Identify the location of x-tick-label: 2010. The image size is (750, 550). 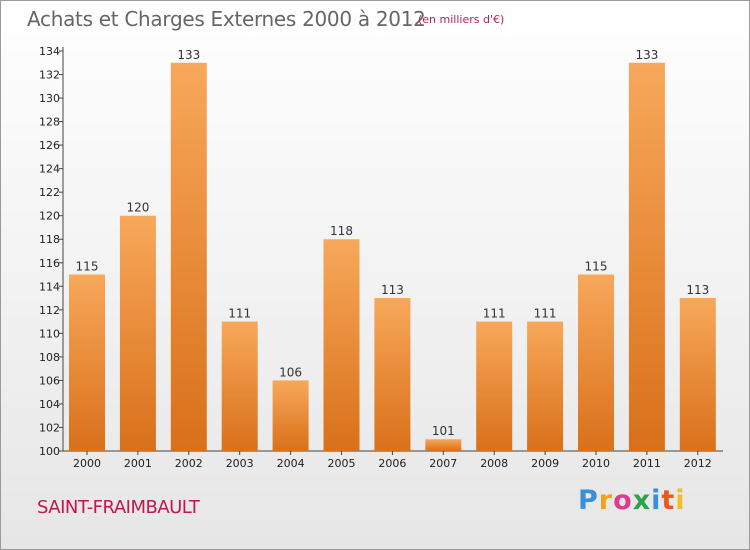
(596, 463).